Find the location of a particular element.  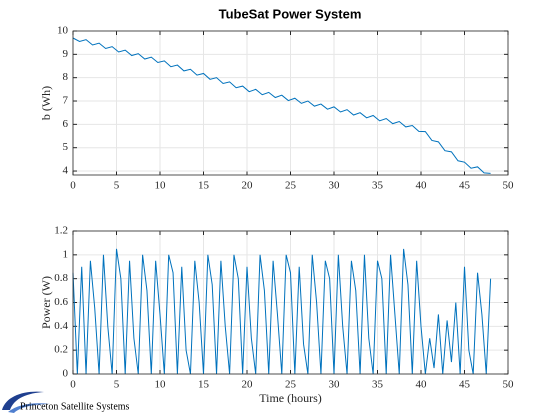

logo: Princeton Satellite Systems is located at coordinates (66, 402).